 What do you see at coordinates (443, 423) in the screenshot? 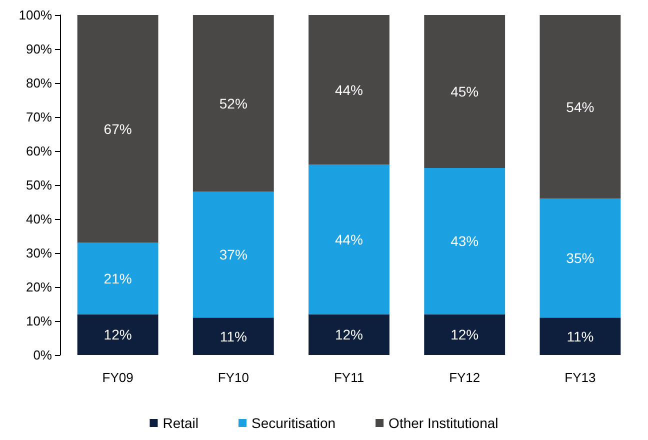
I see `legend-label: Other Institutional` at bounding box center [443, 423].